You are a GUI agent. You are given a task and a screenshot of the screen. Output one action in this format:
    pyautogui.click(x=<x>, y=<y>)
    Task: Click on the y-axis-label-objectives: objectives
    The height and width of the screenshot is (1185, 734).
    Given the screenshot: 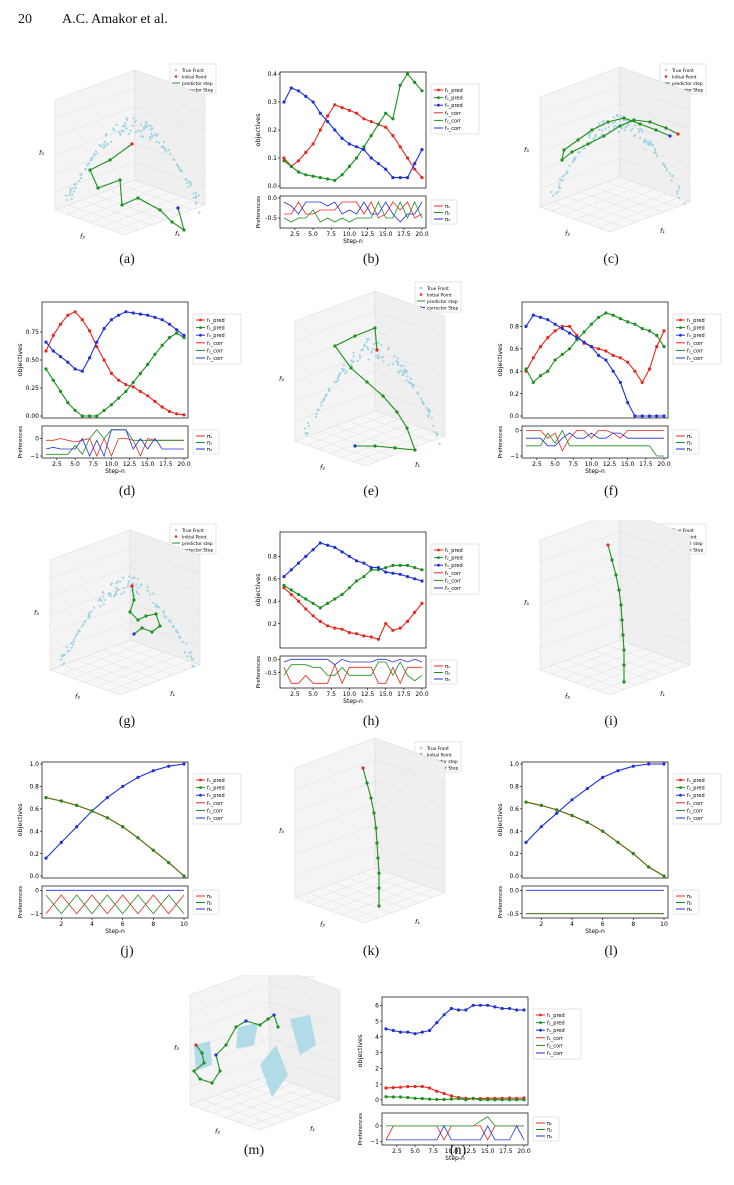 What is the action you would take?
    pyautogui.click(x=500, y=360)
    